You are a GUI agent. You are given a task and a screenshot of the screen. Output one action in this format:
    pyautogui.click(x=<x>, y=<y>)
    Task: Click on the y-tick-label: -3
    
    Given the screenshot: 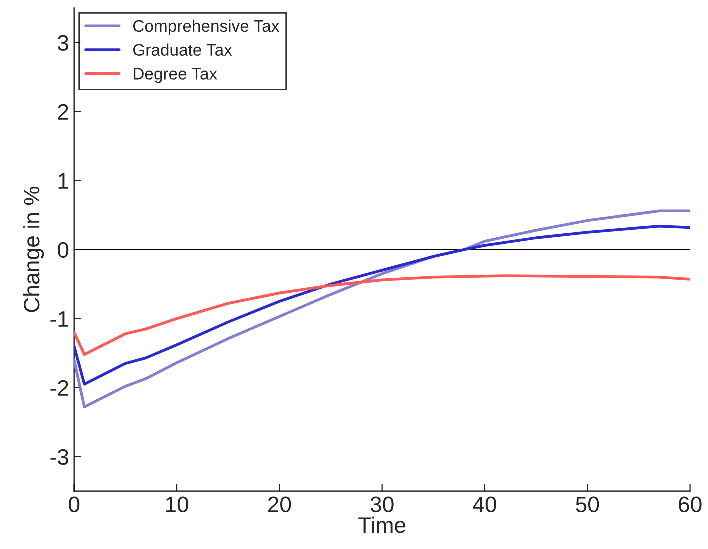 What is the action you would take?
    pyautogui.click(x=59, y=457)
    